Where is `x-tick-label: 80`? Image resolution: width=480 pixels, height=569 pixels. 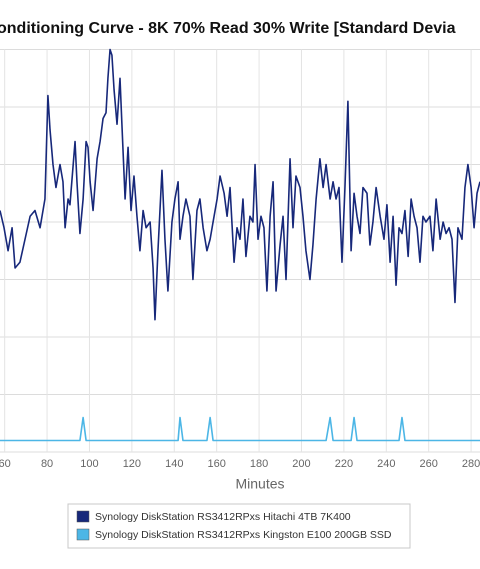
x-tick-label: 80 is located at coordinates (47, 464).